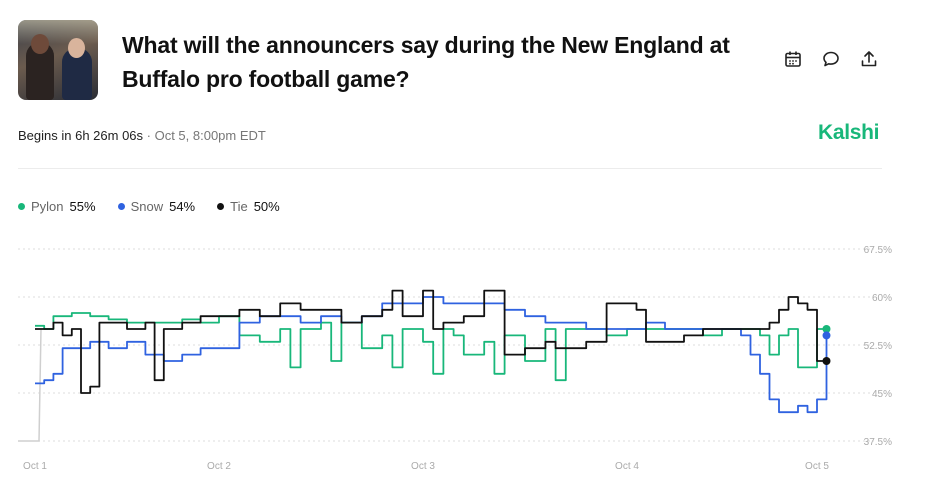 The width and height of the screenshot is (925, 481). What do you see at coordinates (219, 466) in the screenshot?
I see `x-tick-label: Oct 2` at bounding box center [219, 466].